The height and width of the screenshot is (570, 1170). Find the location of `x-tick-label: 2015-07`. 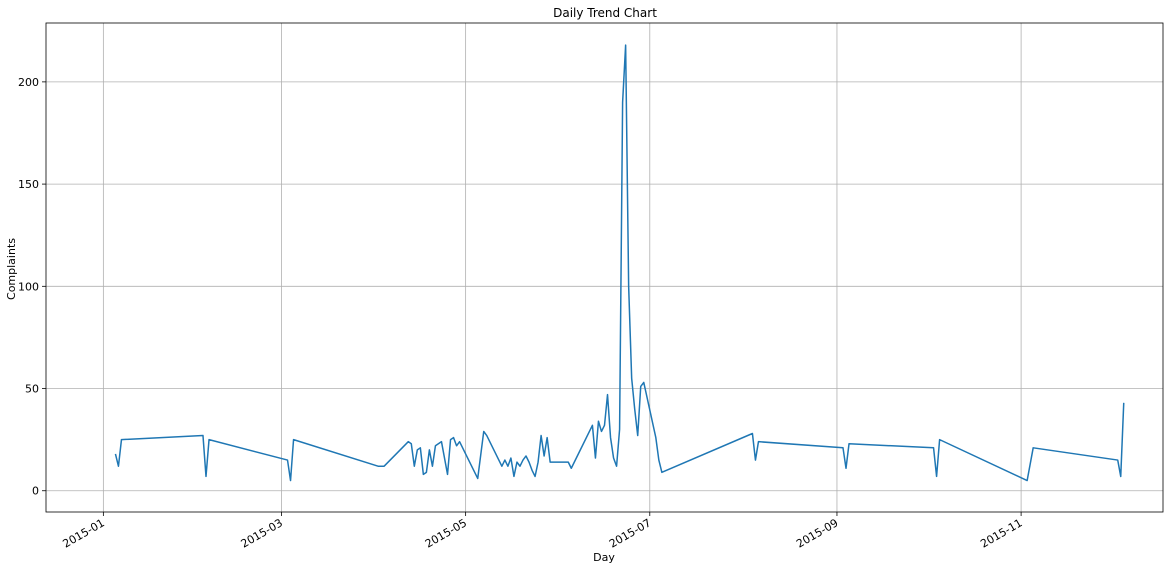

x-tick-label: 2015-07 is located at coordinates (630, 533).